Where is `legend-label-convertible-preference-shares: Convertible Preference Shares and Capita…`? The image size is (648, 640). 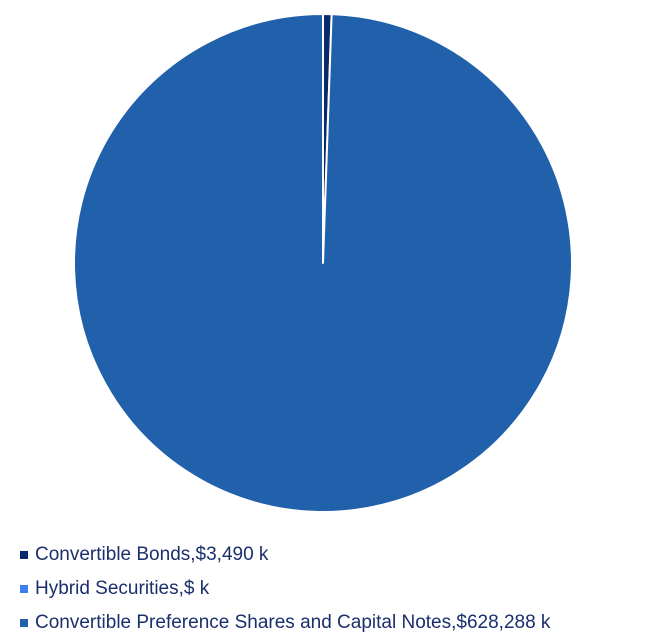 legend-label-convertible-preference-shares: Convertible Preference Shares and Capita… is located at coordinates (293, 622).